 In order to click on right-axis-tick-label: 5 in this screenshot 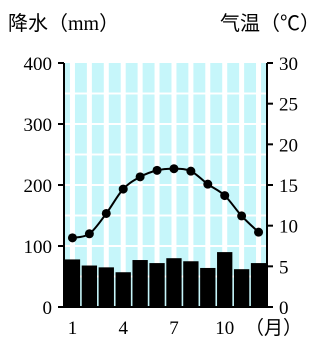, I will do `click(284, 267)`.